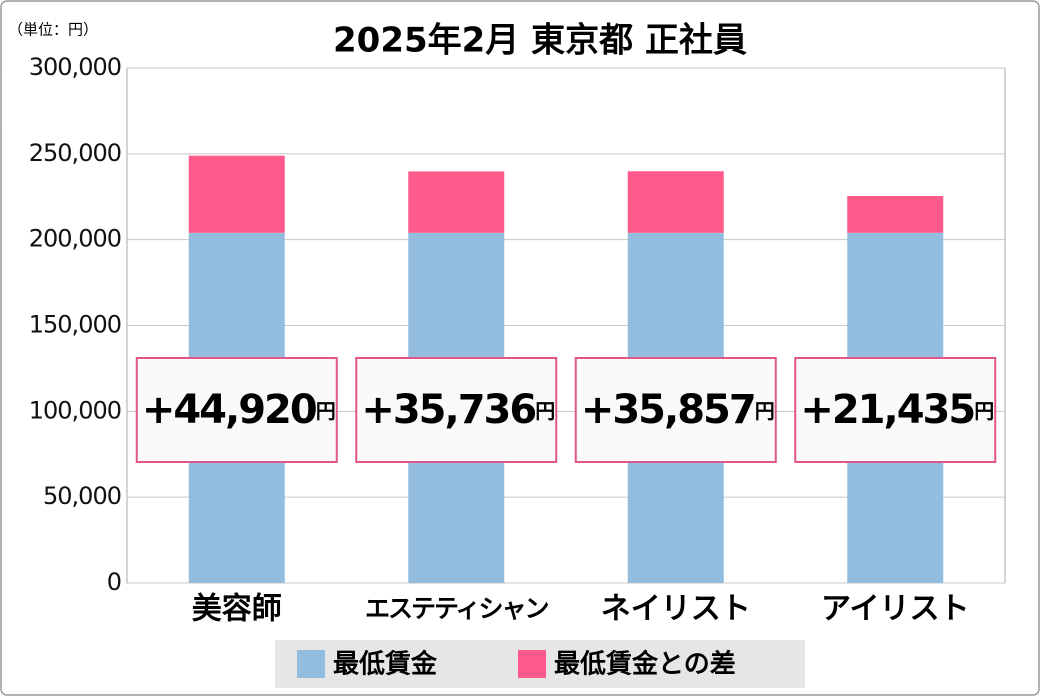  I want to click on legend-label: 最低賃金, so click(385, 664).